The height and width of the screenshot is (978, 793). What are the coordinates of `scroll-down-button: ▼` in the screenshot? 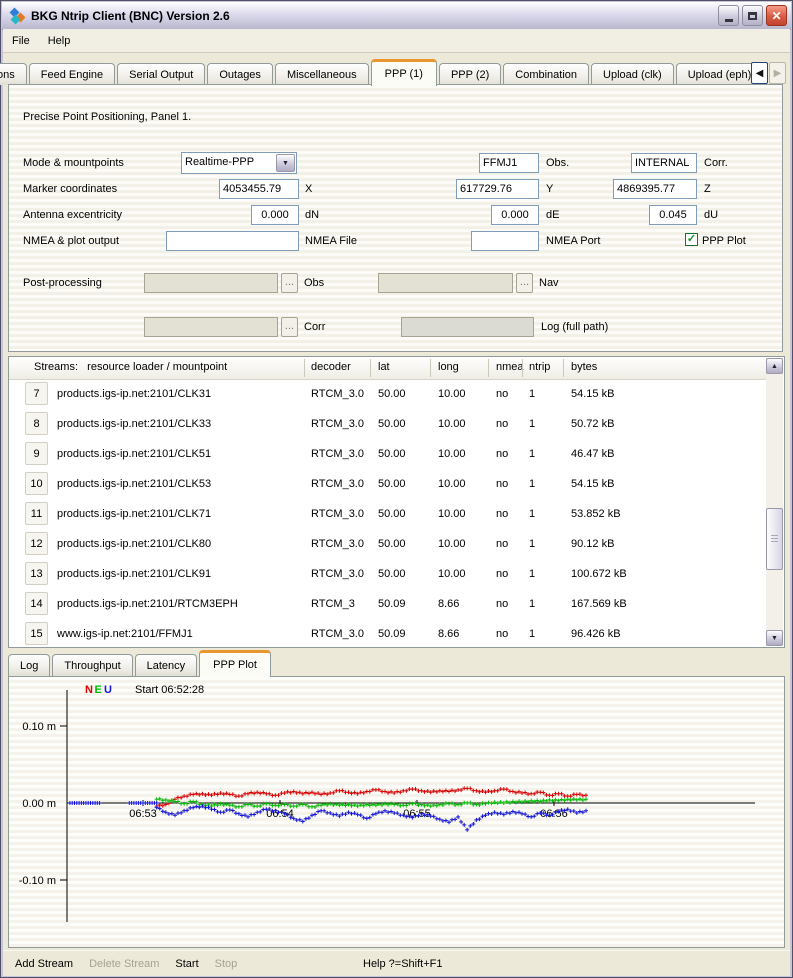 It's located at (774, 638).